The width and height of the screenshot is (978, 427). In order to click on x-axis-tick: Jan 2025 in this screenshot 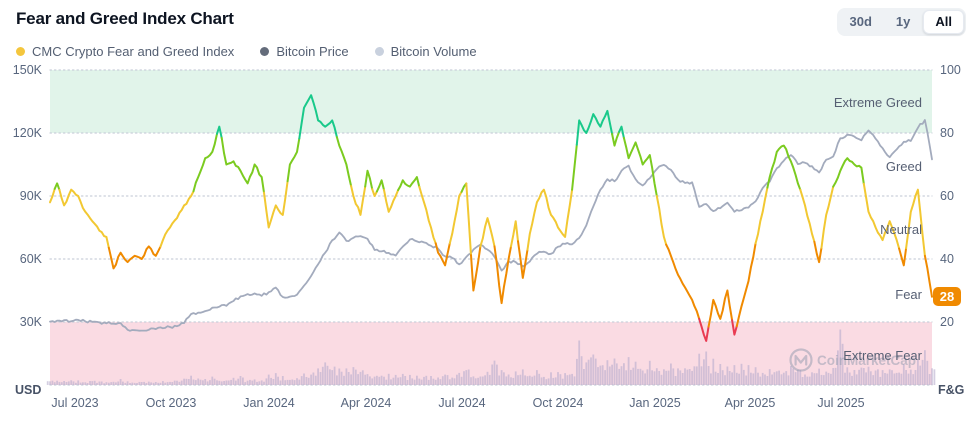, I will do `click(655, 403)`.